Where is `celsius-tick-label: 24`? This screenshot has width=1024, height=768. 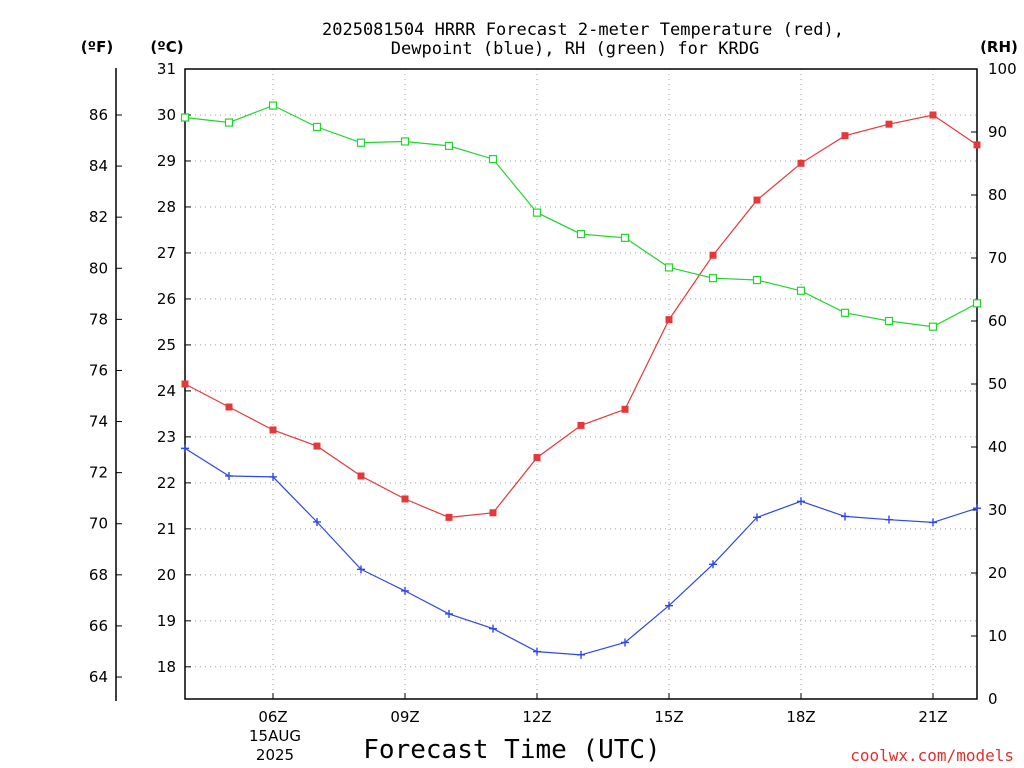
celsius-tick-label: 24 is located at coordinates (166, 391).